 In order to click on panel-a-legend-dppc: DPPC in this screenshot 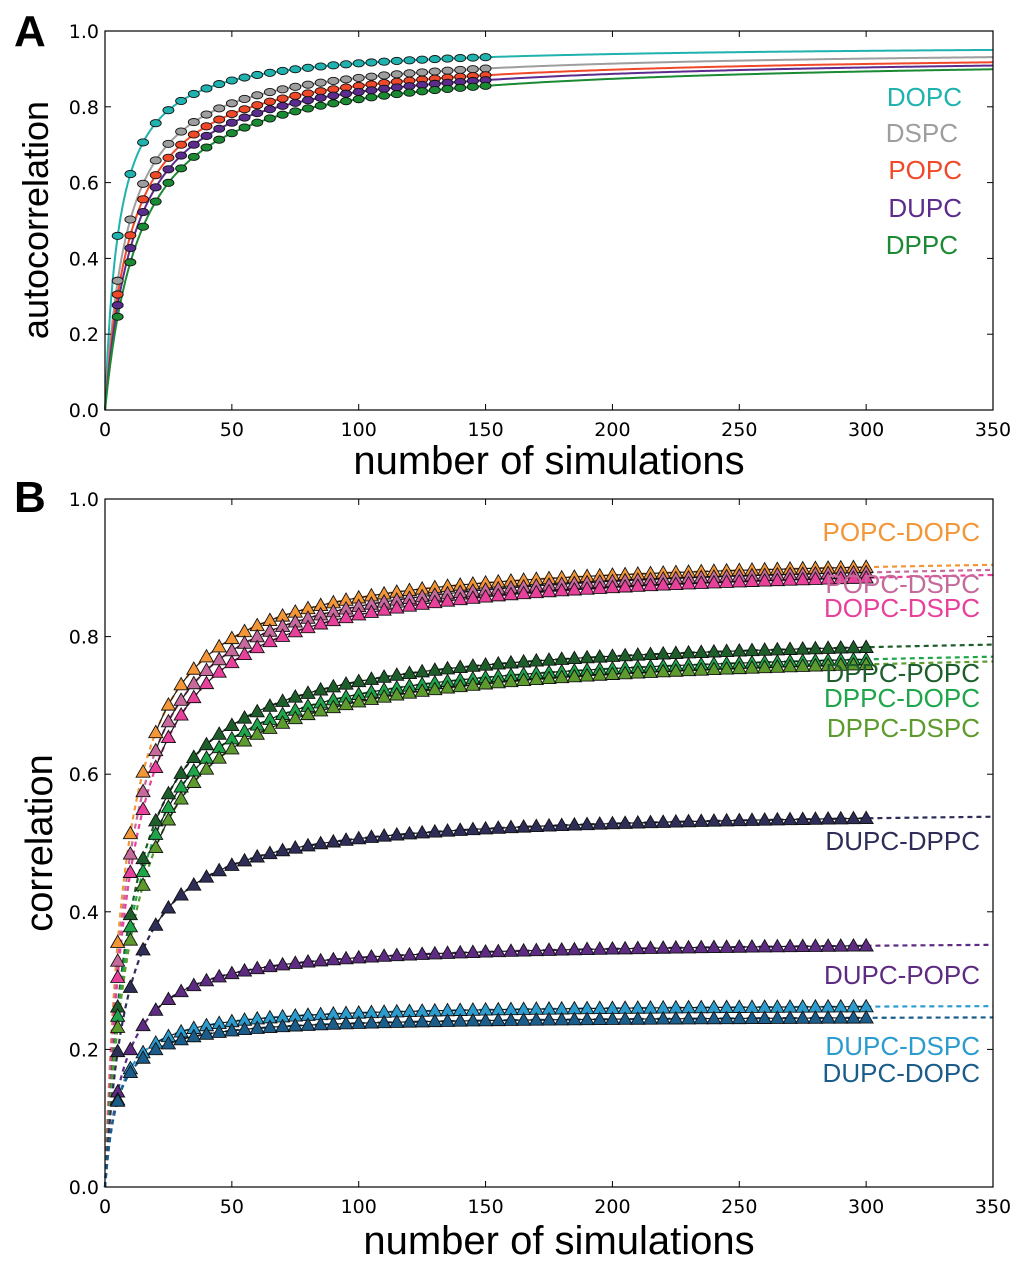, I will do `click(922, 245)`.